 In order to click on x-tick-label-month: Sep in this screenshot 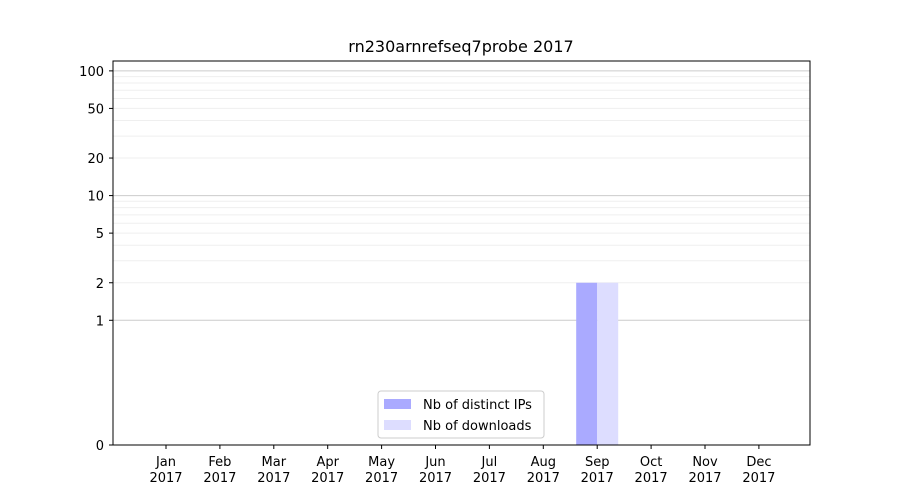, I will do `click(597, 462)`.